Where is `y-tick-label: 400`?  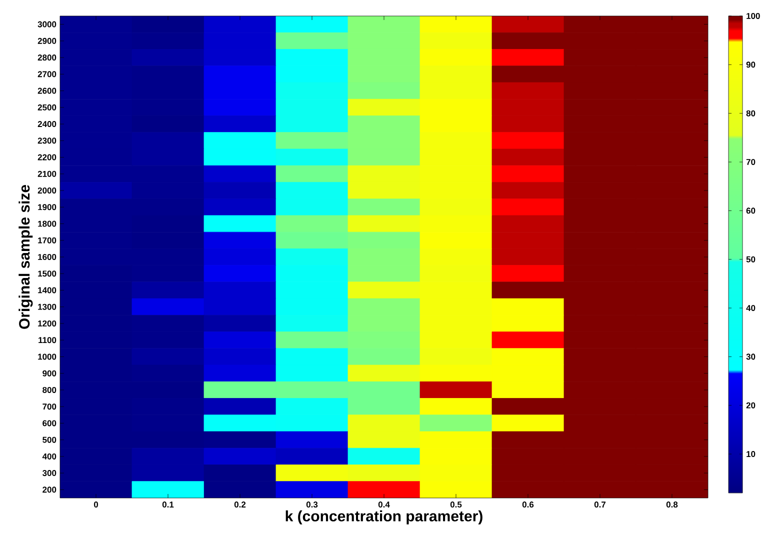 y-tick-label: 400 is located at coordinates (49, 456).